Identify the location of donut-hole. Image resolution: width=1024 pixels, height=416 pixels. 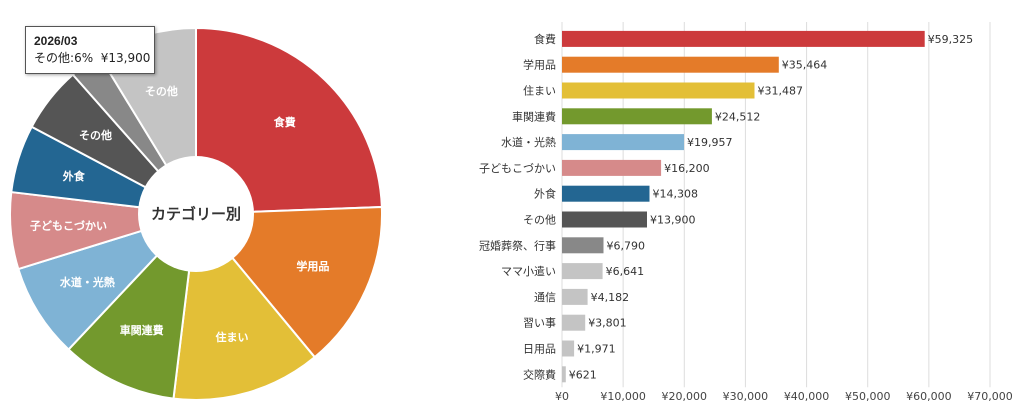
(196, 214).